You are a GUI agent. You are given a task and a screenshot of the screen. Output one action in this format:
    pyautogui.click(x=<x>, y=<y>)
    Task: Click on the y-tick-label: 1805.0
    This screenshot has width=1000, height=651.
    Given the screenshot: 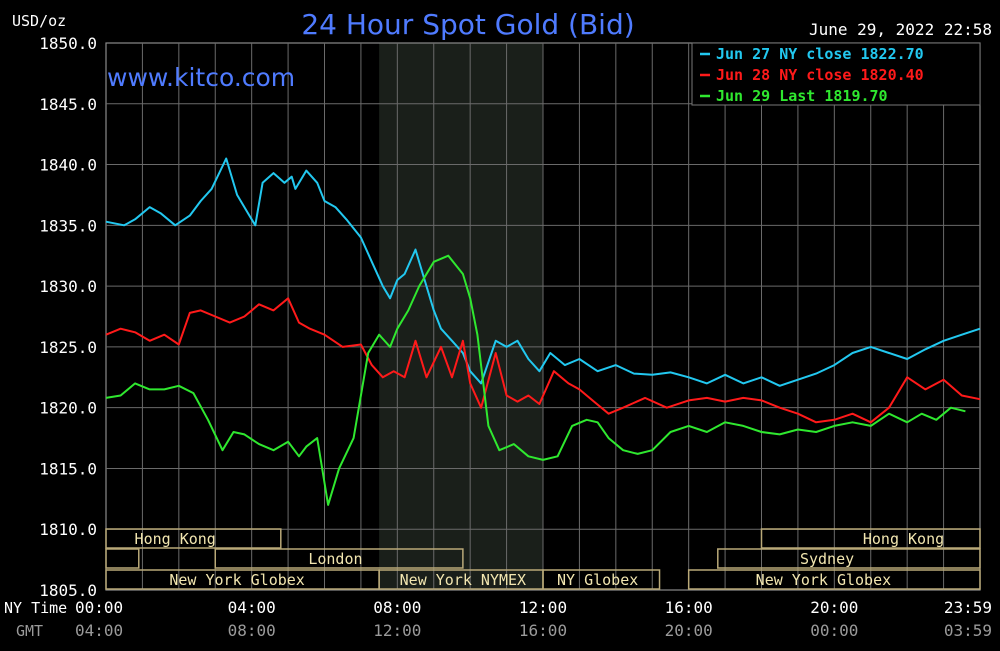 What is the action you would take?
    pyautogui.click(x=68, y=590)
    